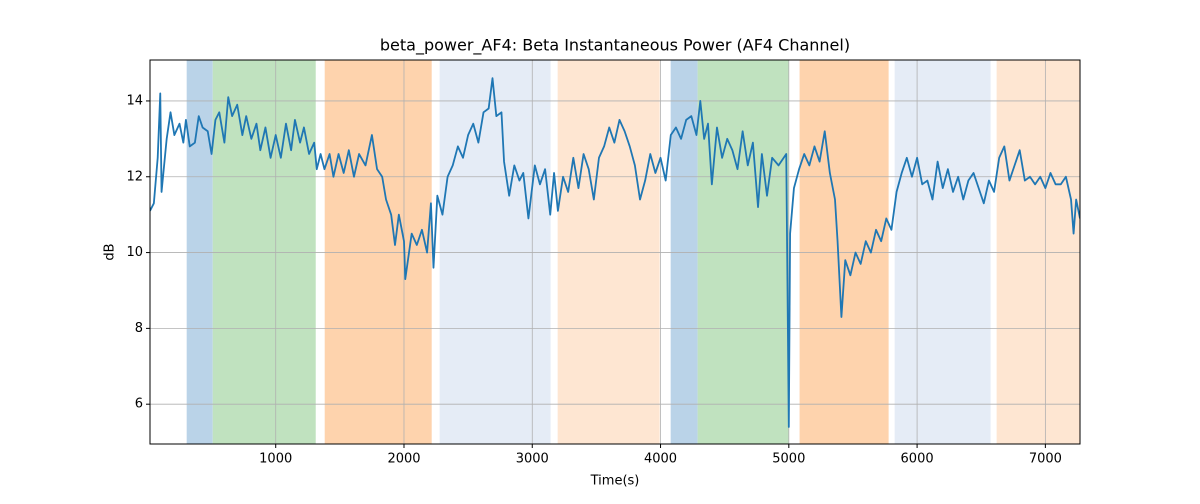  I want to click on x-tick-label: 5000, so click(788, 459).